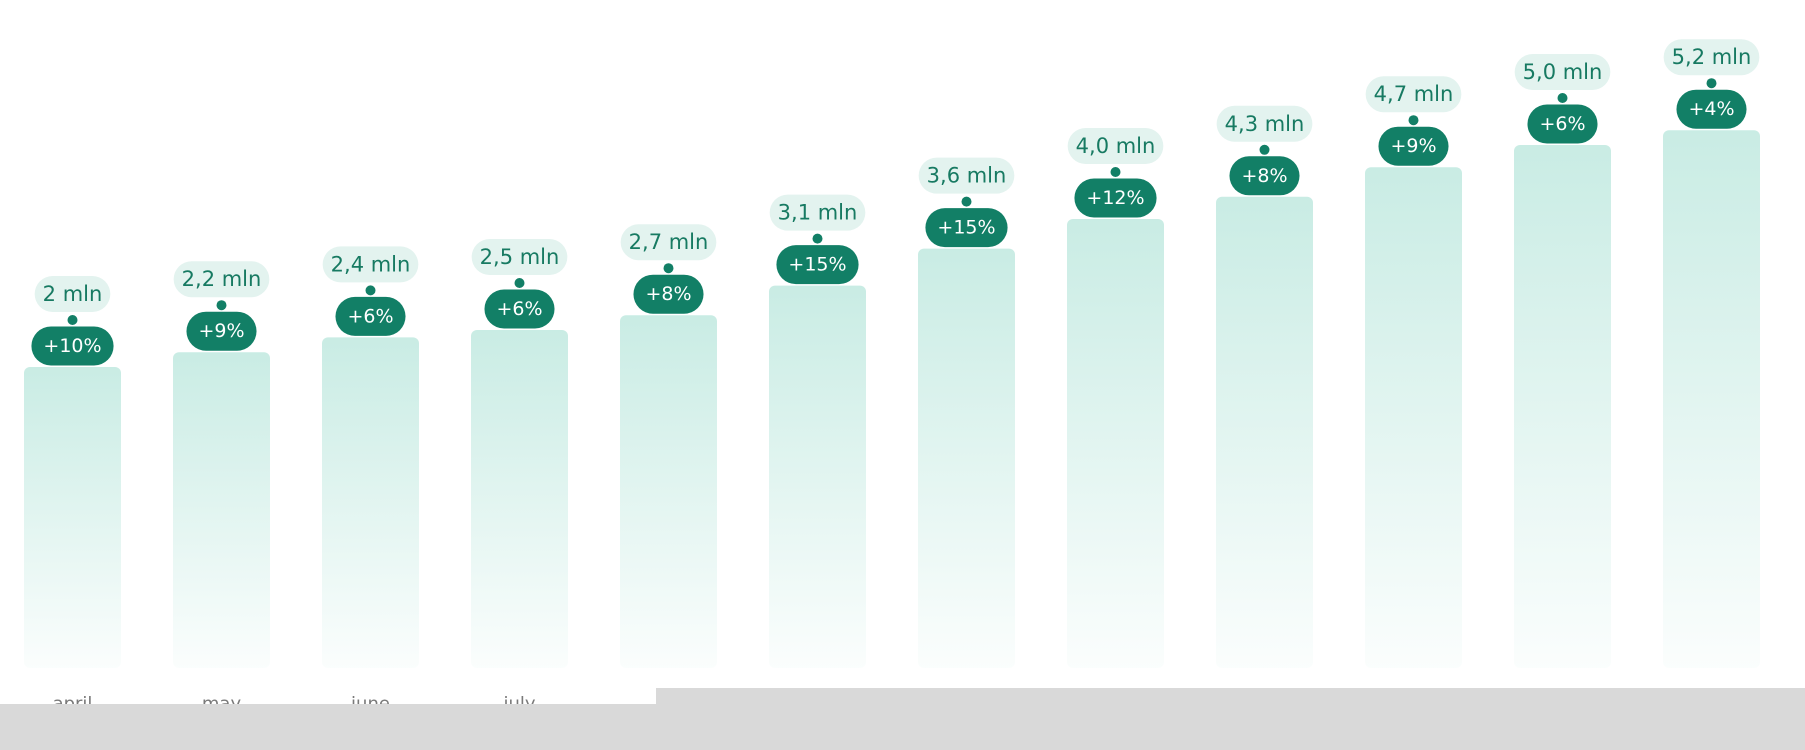 The image size is (1805, 750). I want to click on value-label: 3,1 mln, so click(818, 213).